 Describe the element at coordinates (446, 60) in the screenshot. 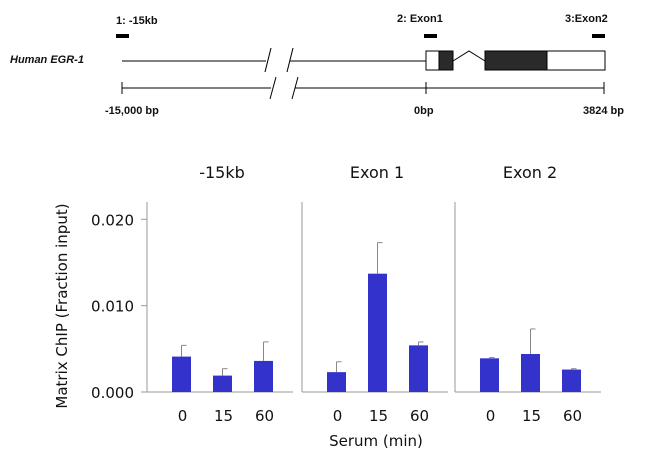

I see `exon1-coding` at that location.